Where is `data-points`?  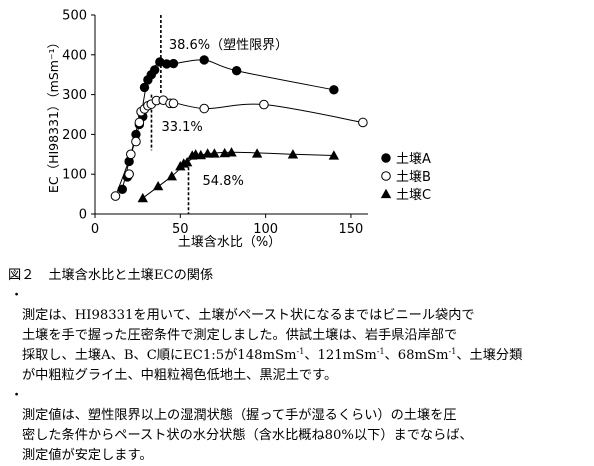
data-points is located at coordinates (239, 129).